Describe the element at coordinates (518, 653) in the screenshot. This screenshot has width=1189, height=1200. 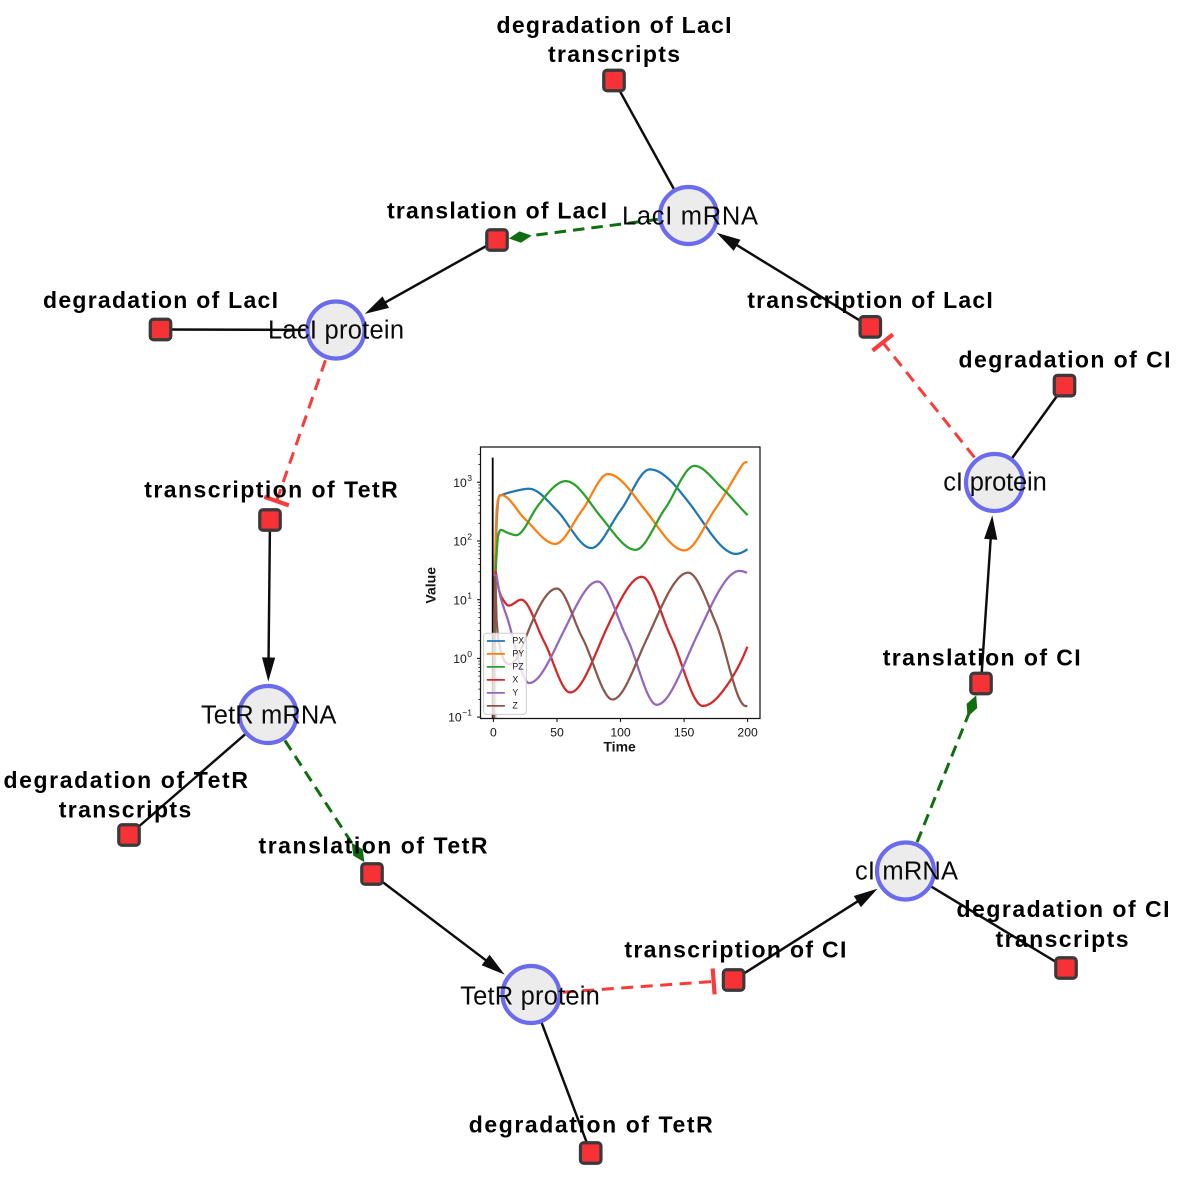
I see `svg-text: PY` at that location.